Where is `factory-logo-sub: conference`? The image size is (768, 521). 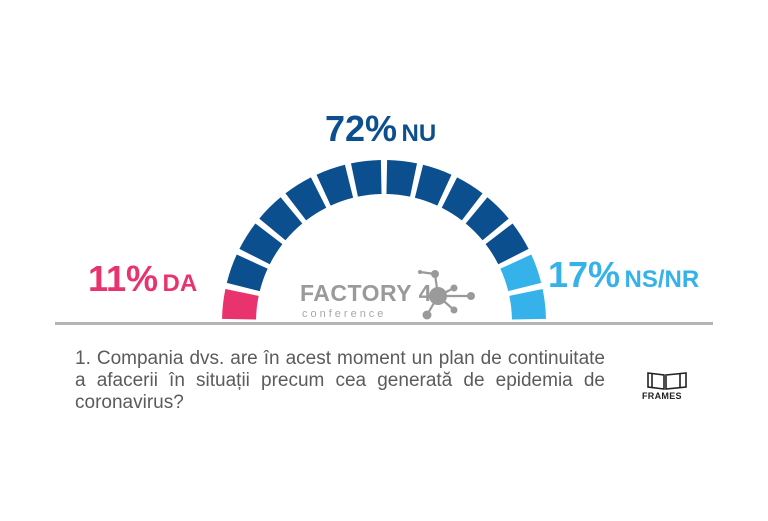
factory-logo-sub: conference is located at coordinates (344, 314).